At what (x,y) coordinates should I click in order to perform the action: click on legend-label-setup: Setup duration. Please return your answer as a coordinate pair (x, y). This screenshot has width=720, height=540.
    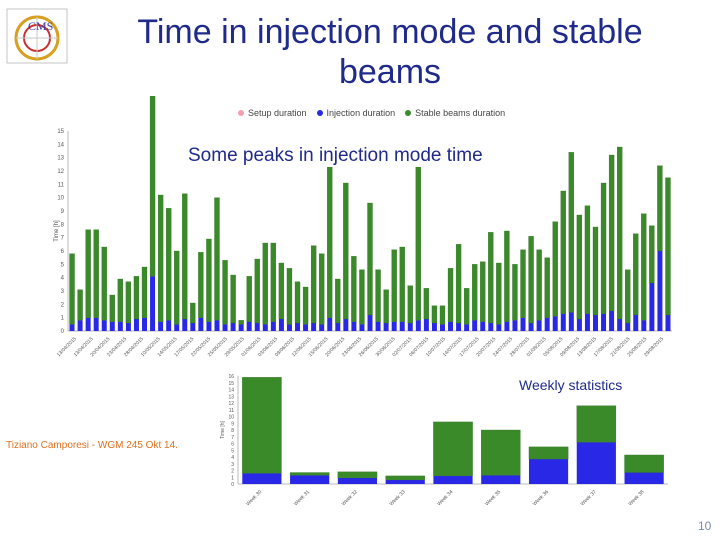
    Looking at the image, I should click on (277, 113).